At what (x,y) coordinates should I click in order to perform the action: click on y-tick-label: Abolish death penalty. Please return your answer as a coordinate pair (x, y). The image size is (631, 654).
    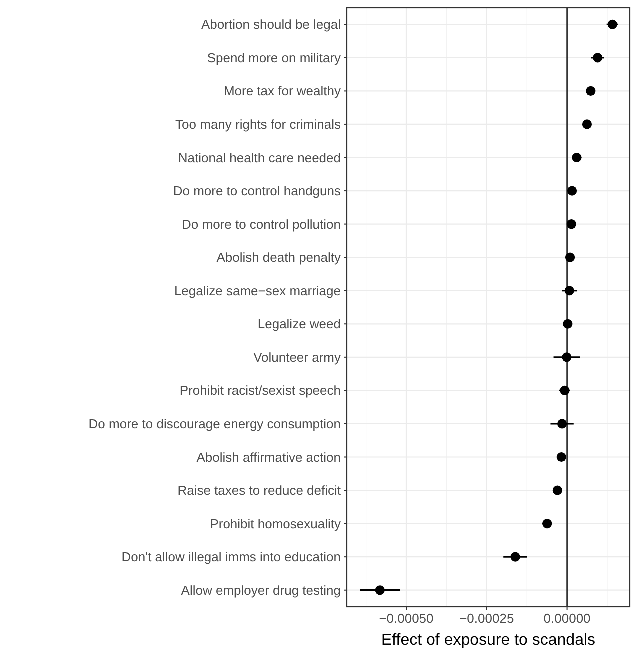
    Looking at the image, I should click on (279, 258).